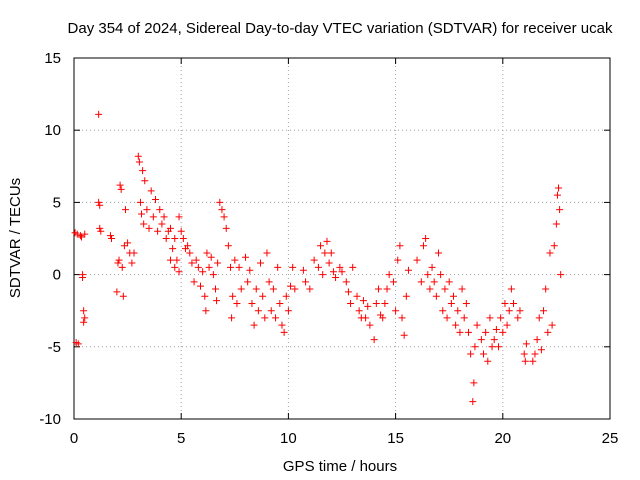 This screenshot has height=480, width=640. What do you see at coordinates (74, 438) in the screenshot?
I see `x-tick-label: 0` at bounding box center [74, 438].